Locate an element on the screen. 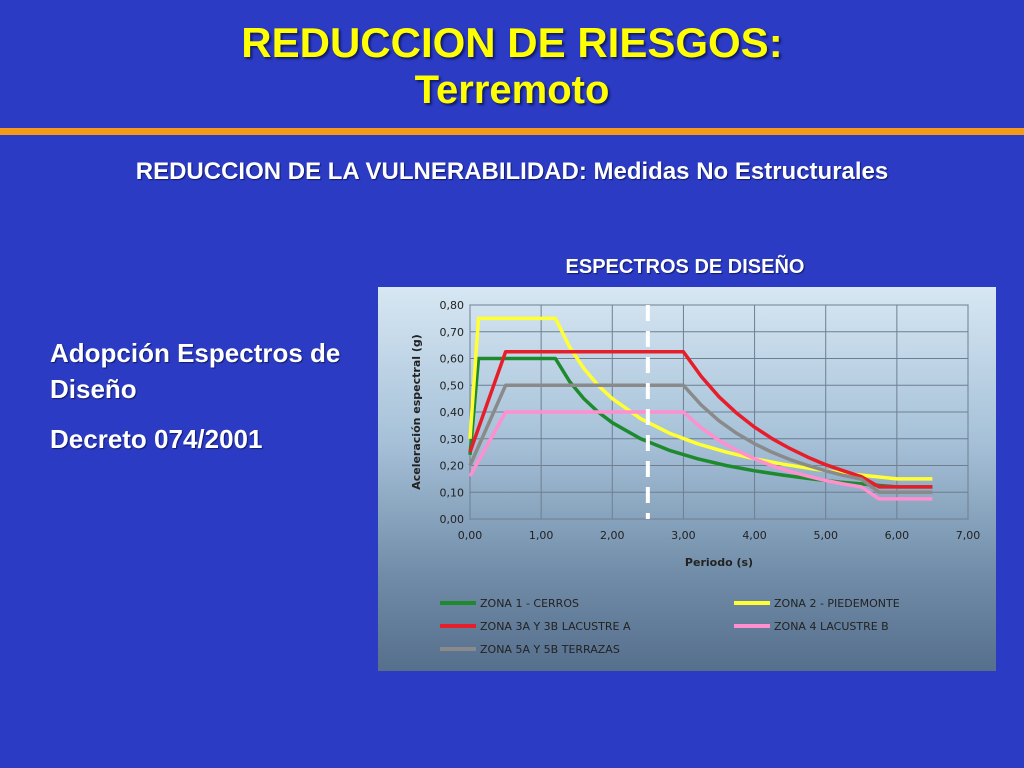 Image resolution: width=1024 pixels, height=768 pixels. x-tick-label: 3,00 is located at coordinates (683, 535).